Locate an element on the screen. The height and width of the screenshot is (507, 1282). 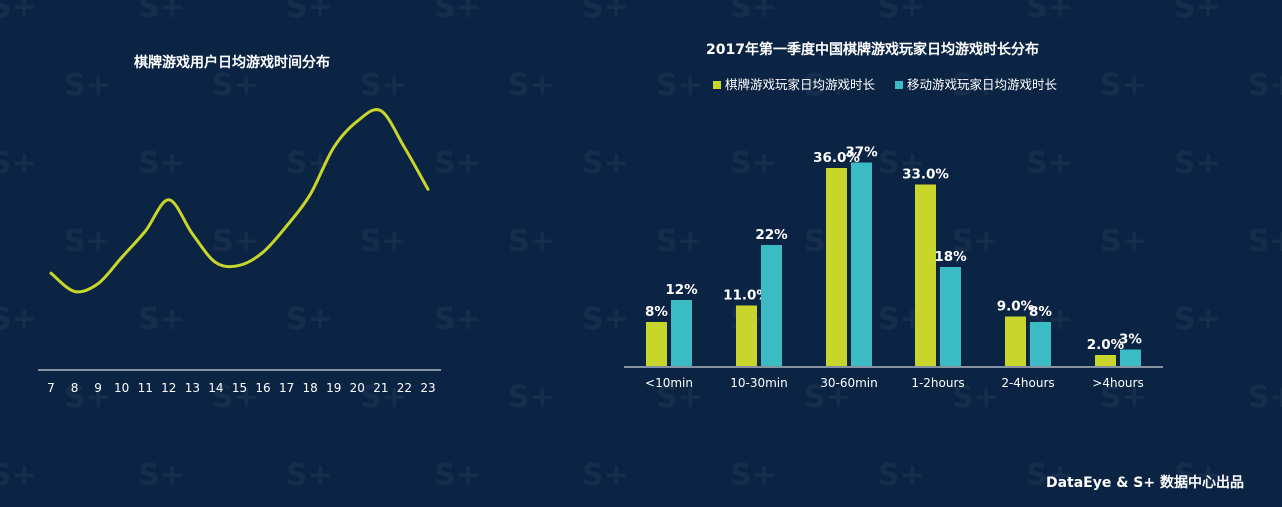
bar-data-label-series-a: 8% is located at coordinates (656, 312).